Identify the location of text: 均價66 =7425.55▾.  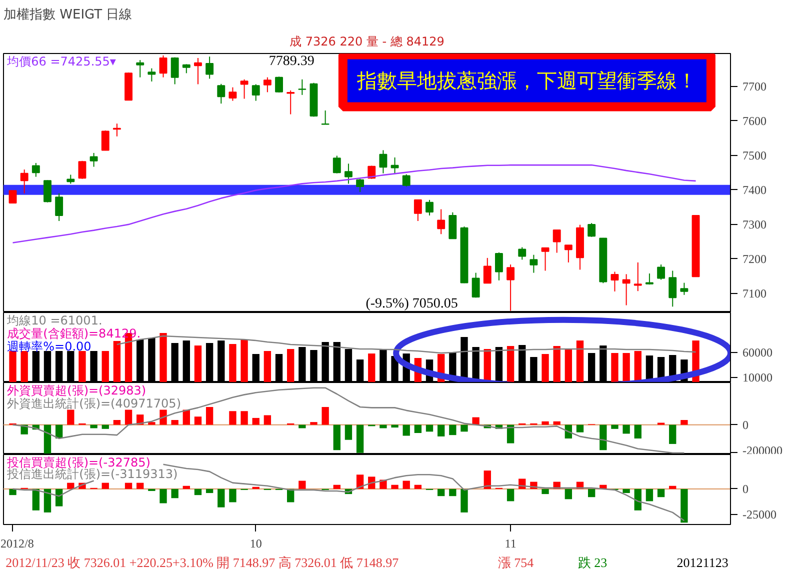
(61, 61).